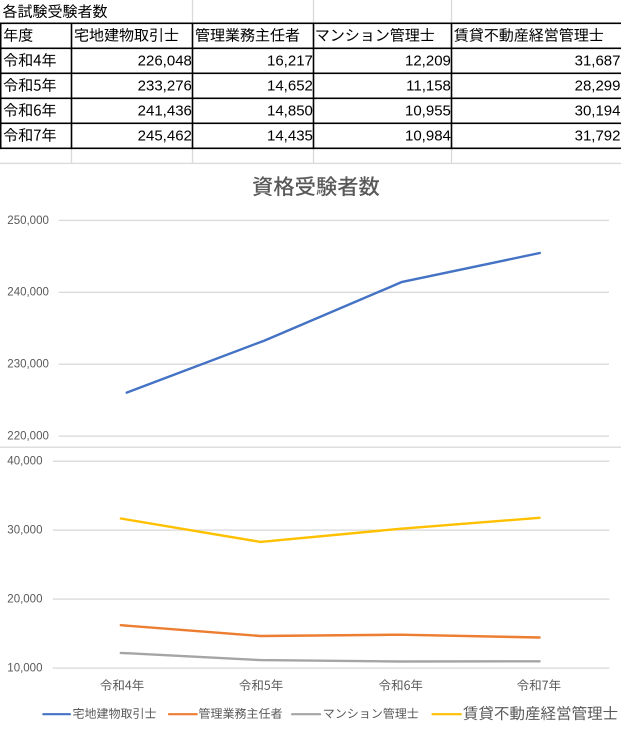  Describe the element at coordinates (28, 437) in the screenshot. I see `svg-text: 220,000` at that location.